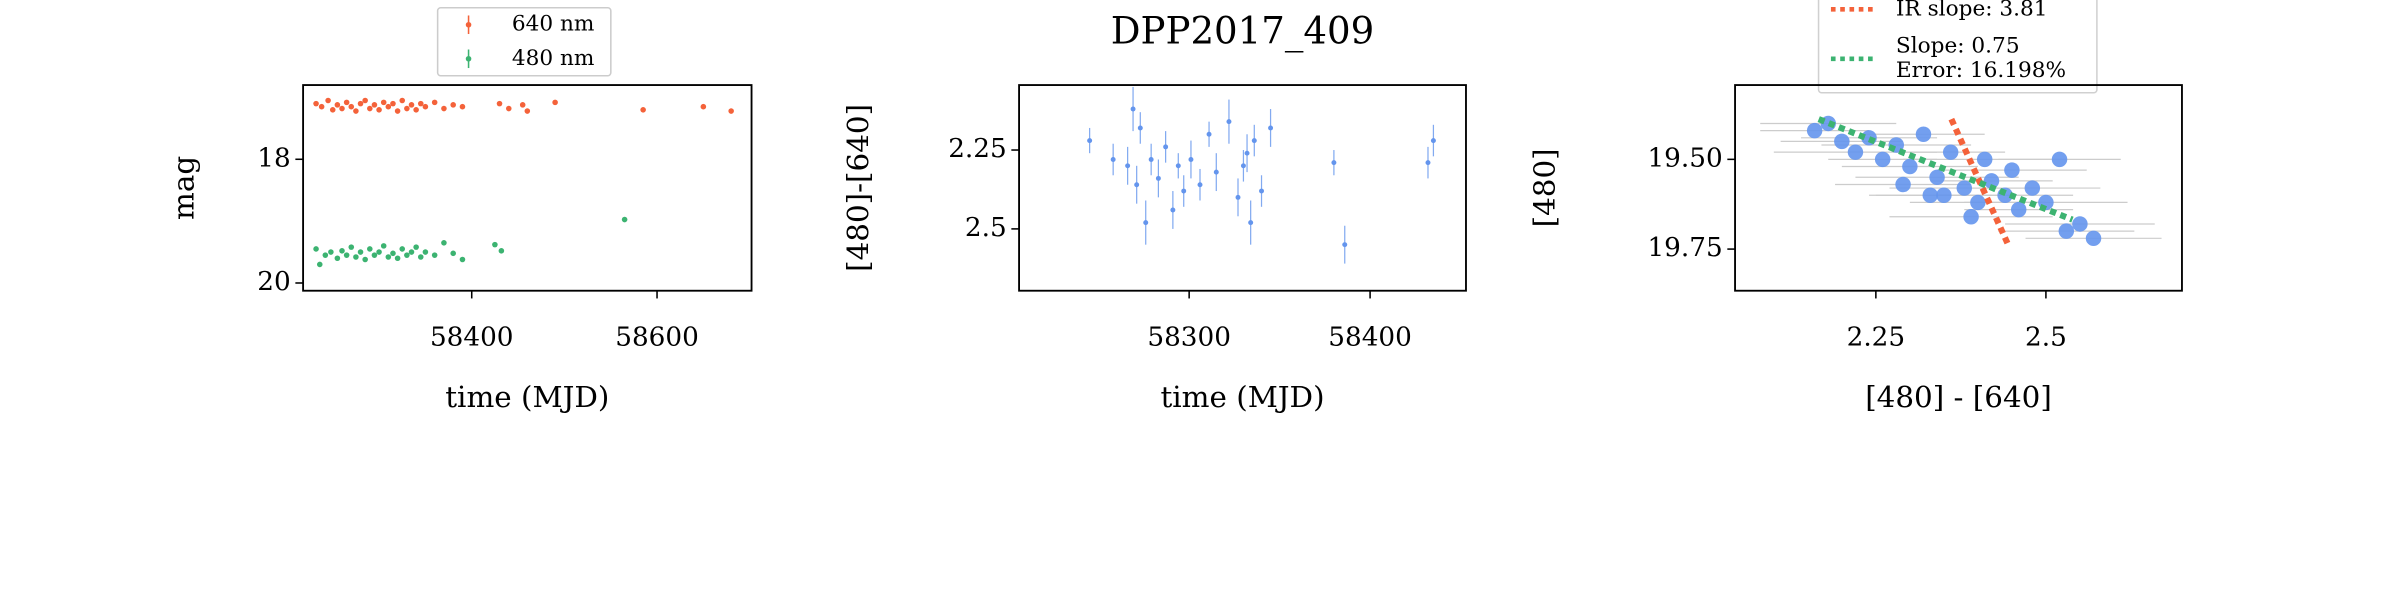 The width and height of the screenshot is (2400, 600). What do you see at coordinates (1958, 397) in the screenshot?
I see `x-axis-label: [480] - [640]` at bounding box center [1958, 397].